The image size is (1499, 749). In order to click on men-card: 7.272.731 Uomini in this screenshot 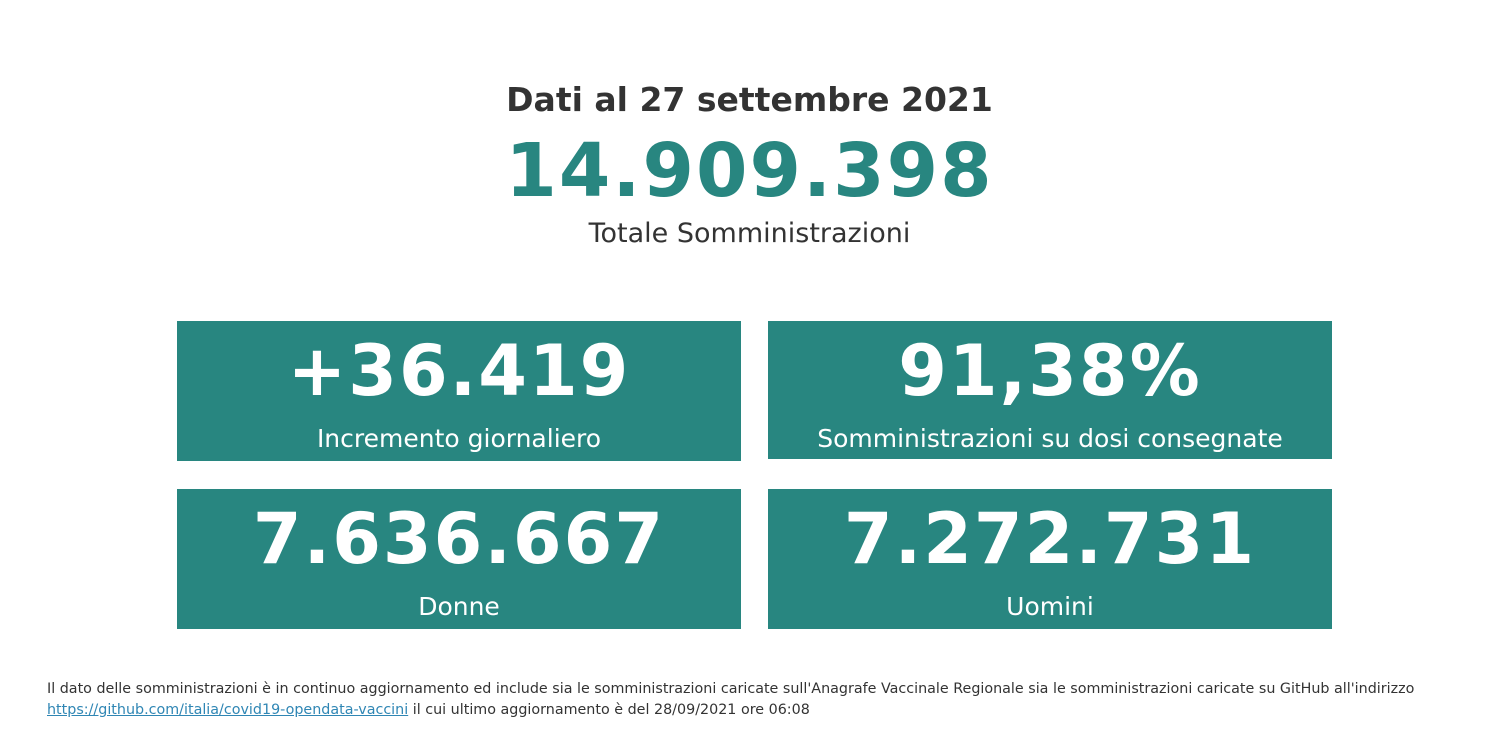, I will do `click(1050, 559)`.